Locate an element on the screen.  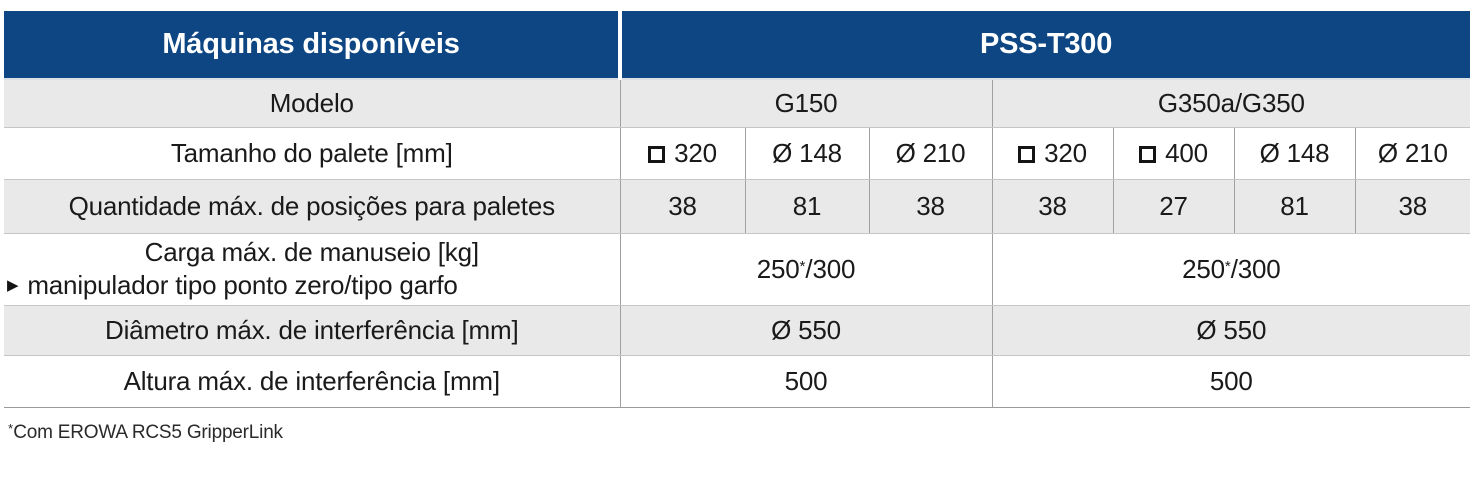
carga-label-line1: Carga máx. de manuseio [kg] is located at coordinates (311, 252).